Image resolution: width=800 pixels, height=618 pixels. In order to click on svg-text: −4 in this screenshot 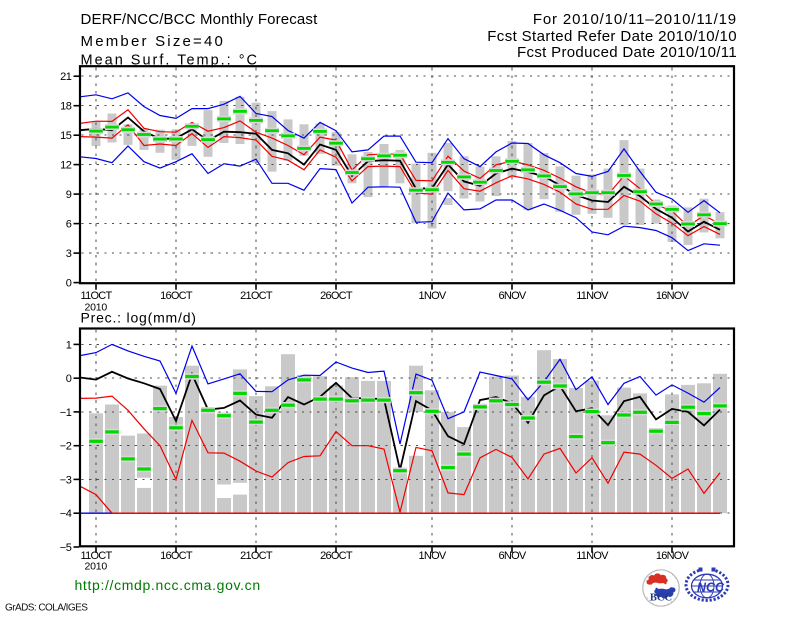, I will do `click(66, 514)`.